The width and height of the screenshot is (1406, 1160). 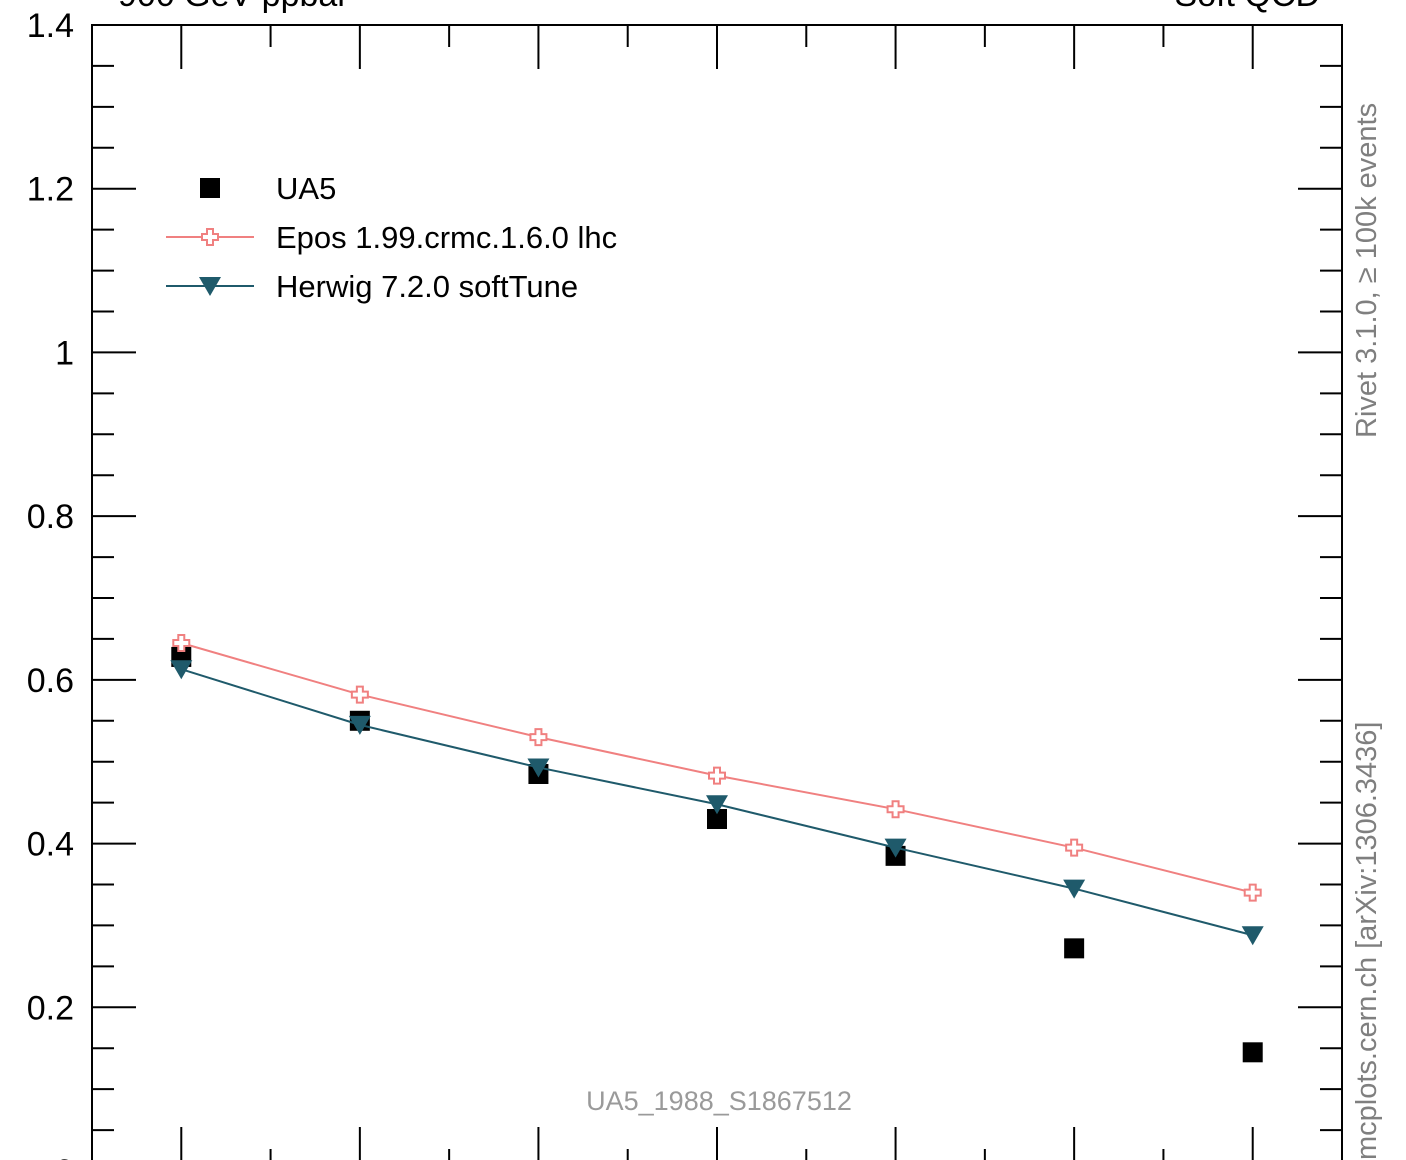 I want to click on y-tick-label: 1.2, so click(x=50, y=190).